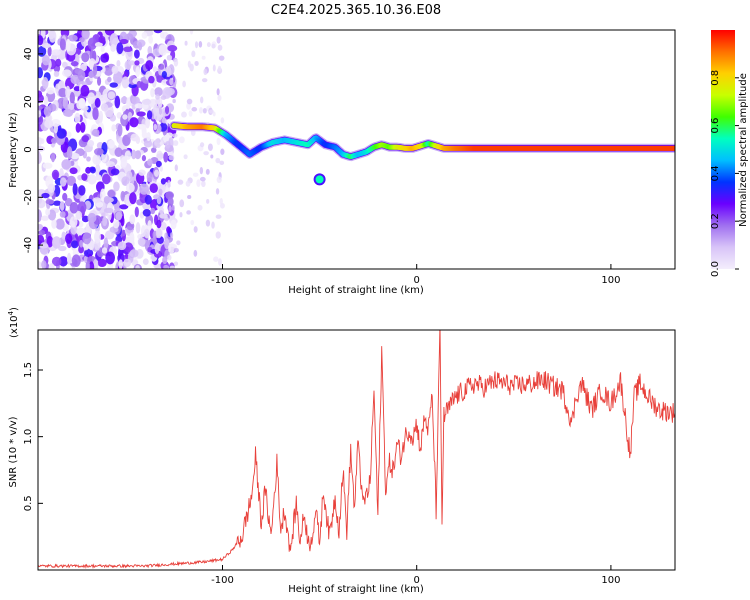  Describe the element at coordinates (743, 150) in the screenshot. I see `colorbar-label: Normalized spectral amplitude` at that location.